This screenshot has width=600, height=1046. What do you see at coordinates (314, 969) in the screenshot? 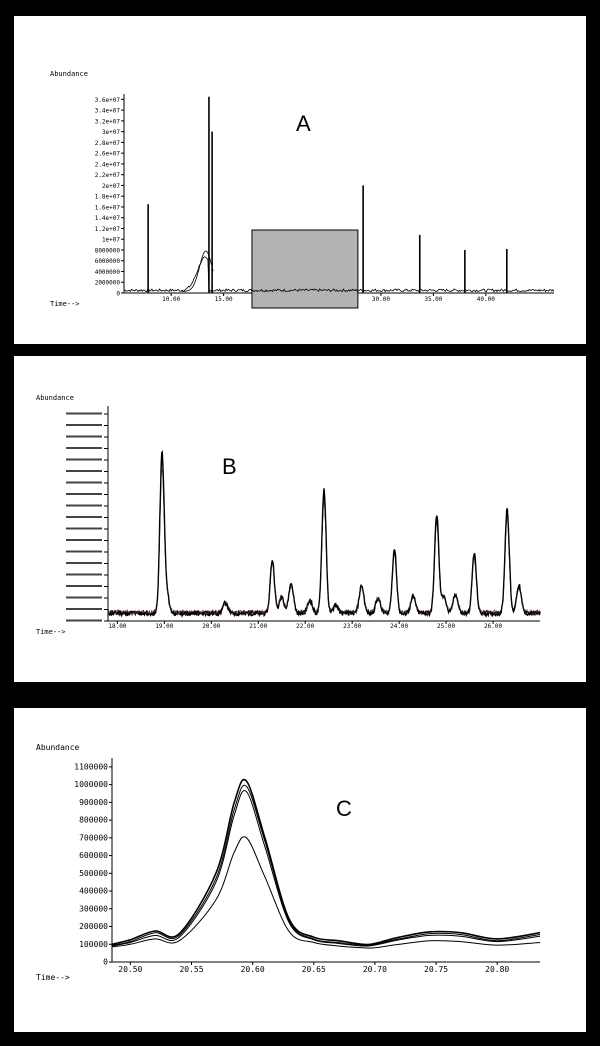
I see `x-tick-label: 20.65` at bounding box center [314, 969].